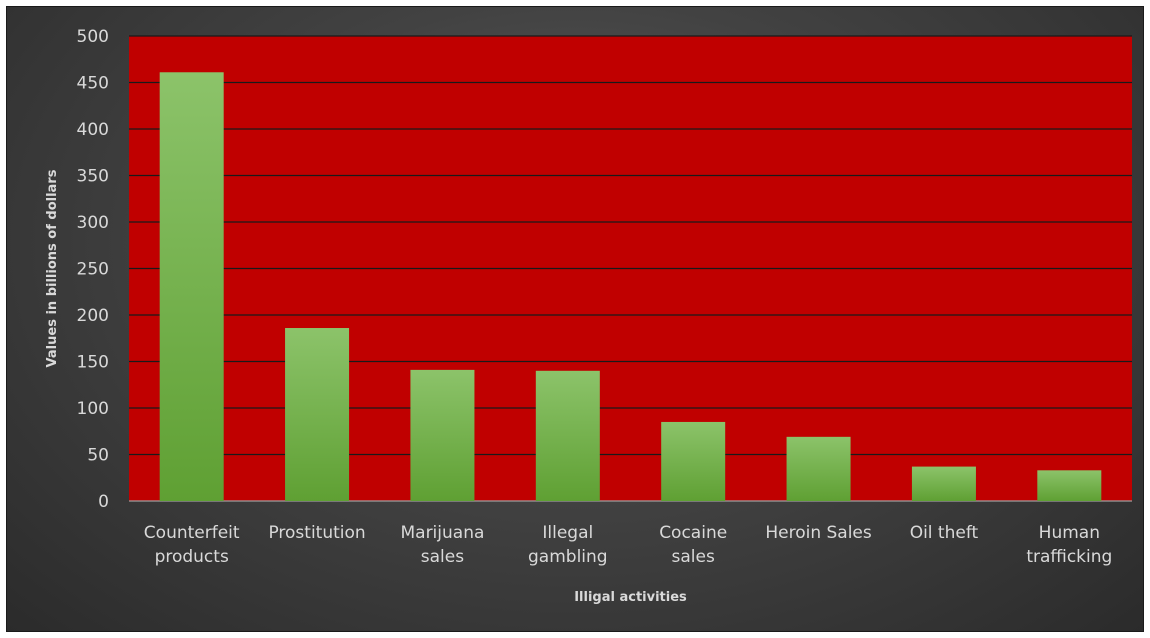 This screenshot has height=638, width=1150. What do you see at coordinates (818, 533) in the screenshot?
I see `x-category-label: Heroin Sales` at bounding box center [818, 533].